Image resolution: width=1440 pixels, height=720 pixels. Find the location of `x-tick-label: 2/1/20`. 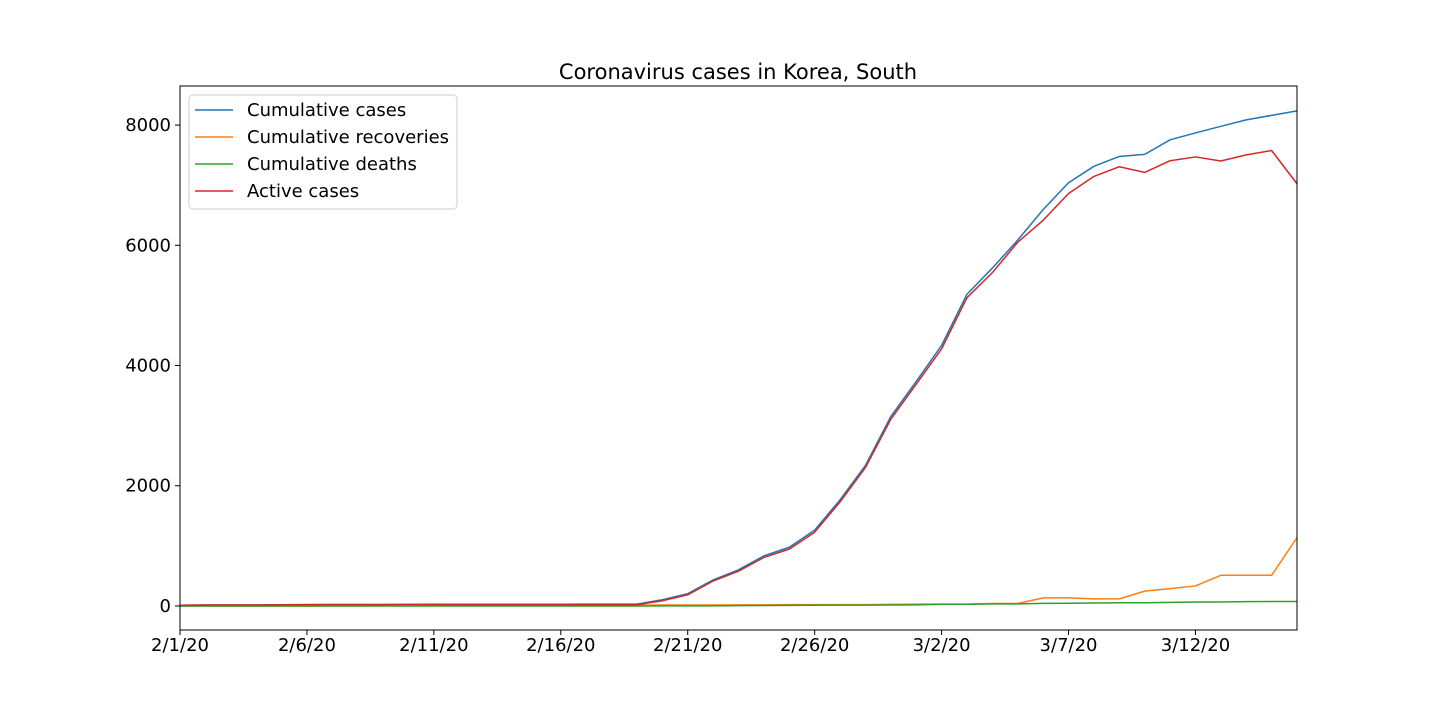

x-tick-label: 2/1/20 is located at coordinates (180, 645).